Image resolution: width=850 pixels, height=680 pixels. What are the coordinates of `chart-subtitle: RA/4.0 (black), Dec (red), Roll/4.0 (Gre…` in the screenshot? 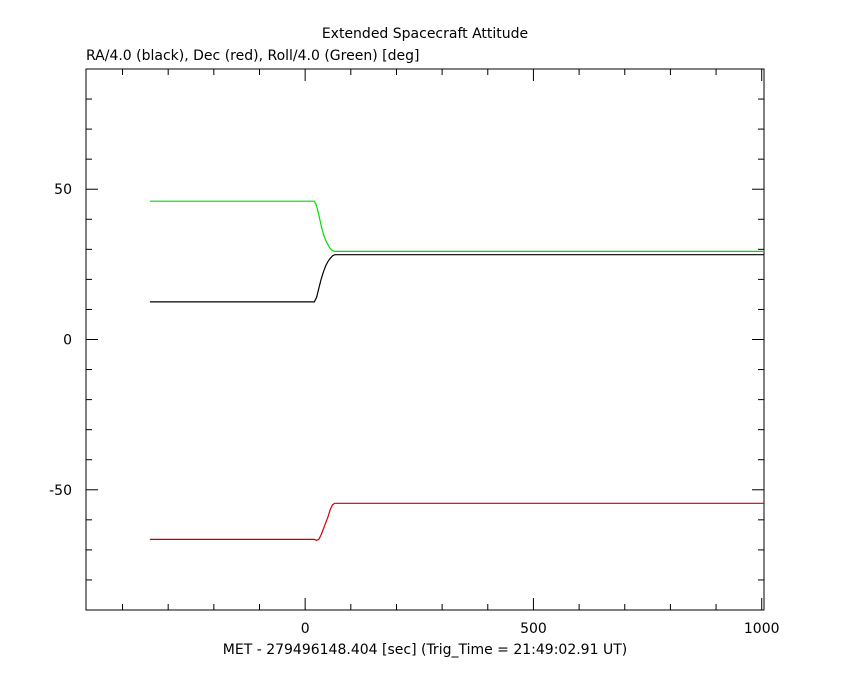 It's located at (252, 56).